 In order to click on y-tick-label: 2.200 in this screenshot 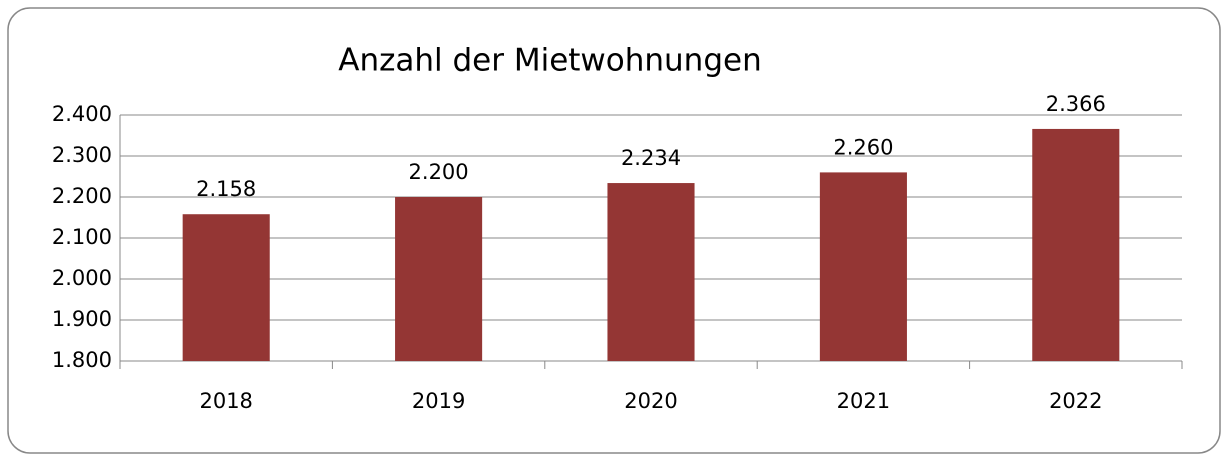, I will do `click(82, 196)`.